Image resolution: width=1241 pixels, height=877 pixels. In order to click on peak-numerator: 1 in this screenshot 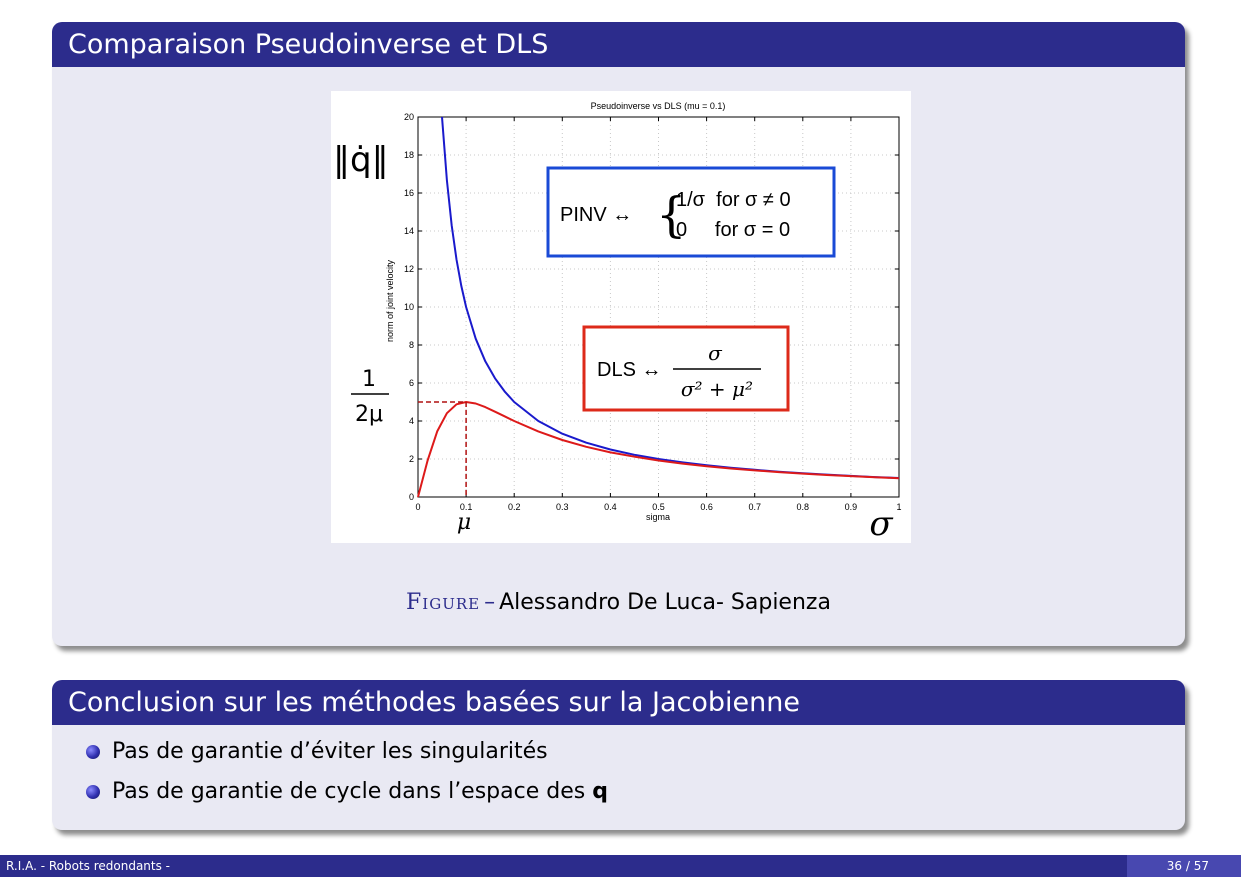, I will do `click(369, 379)`.